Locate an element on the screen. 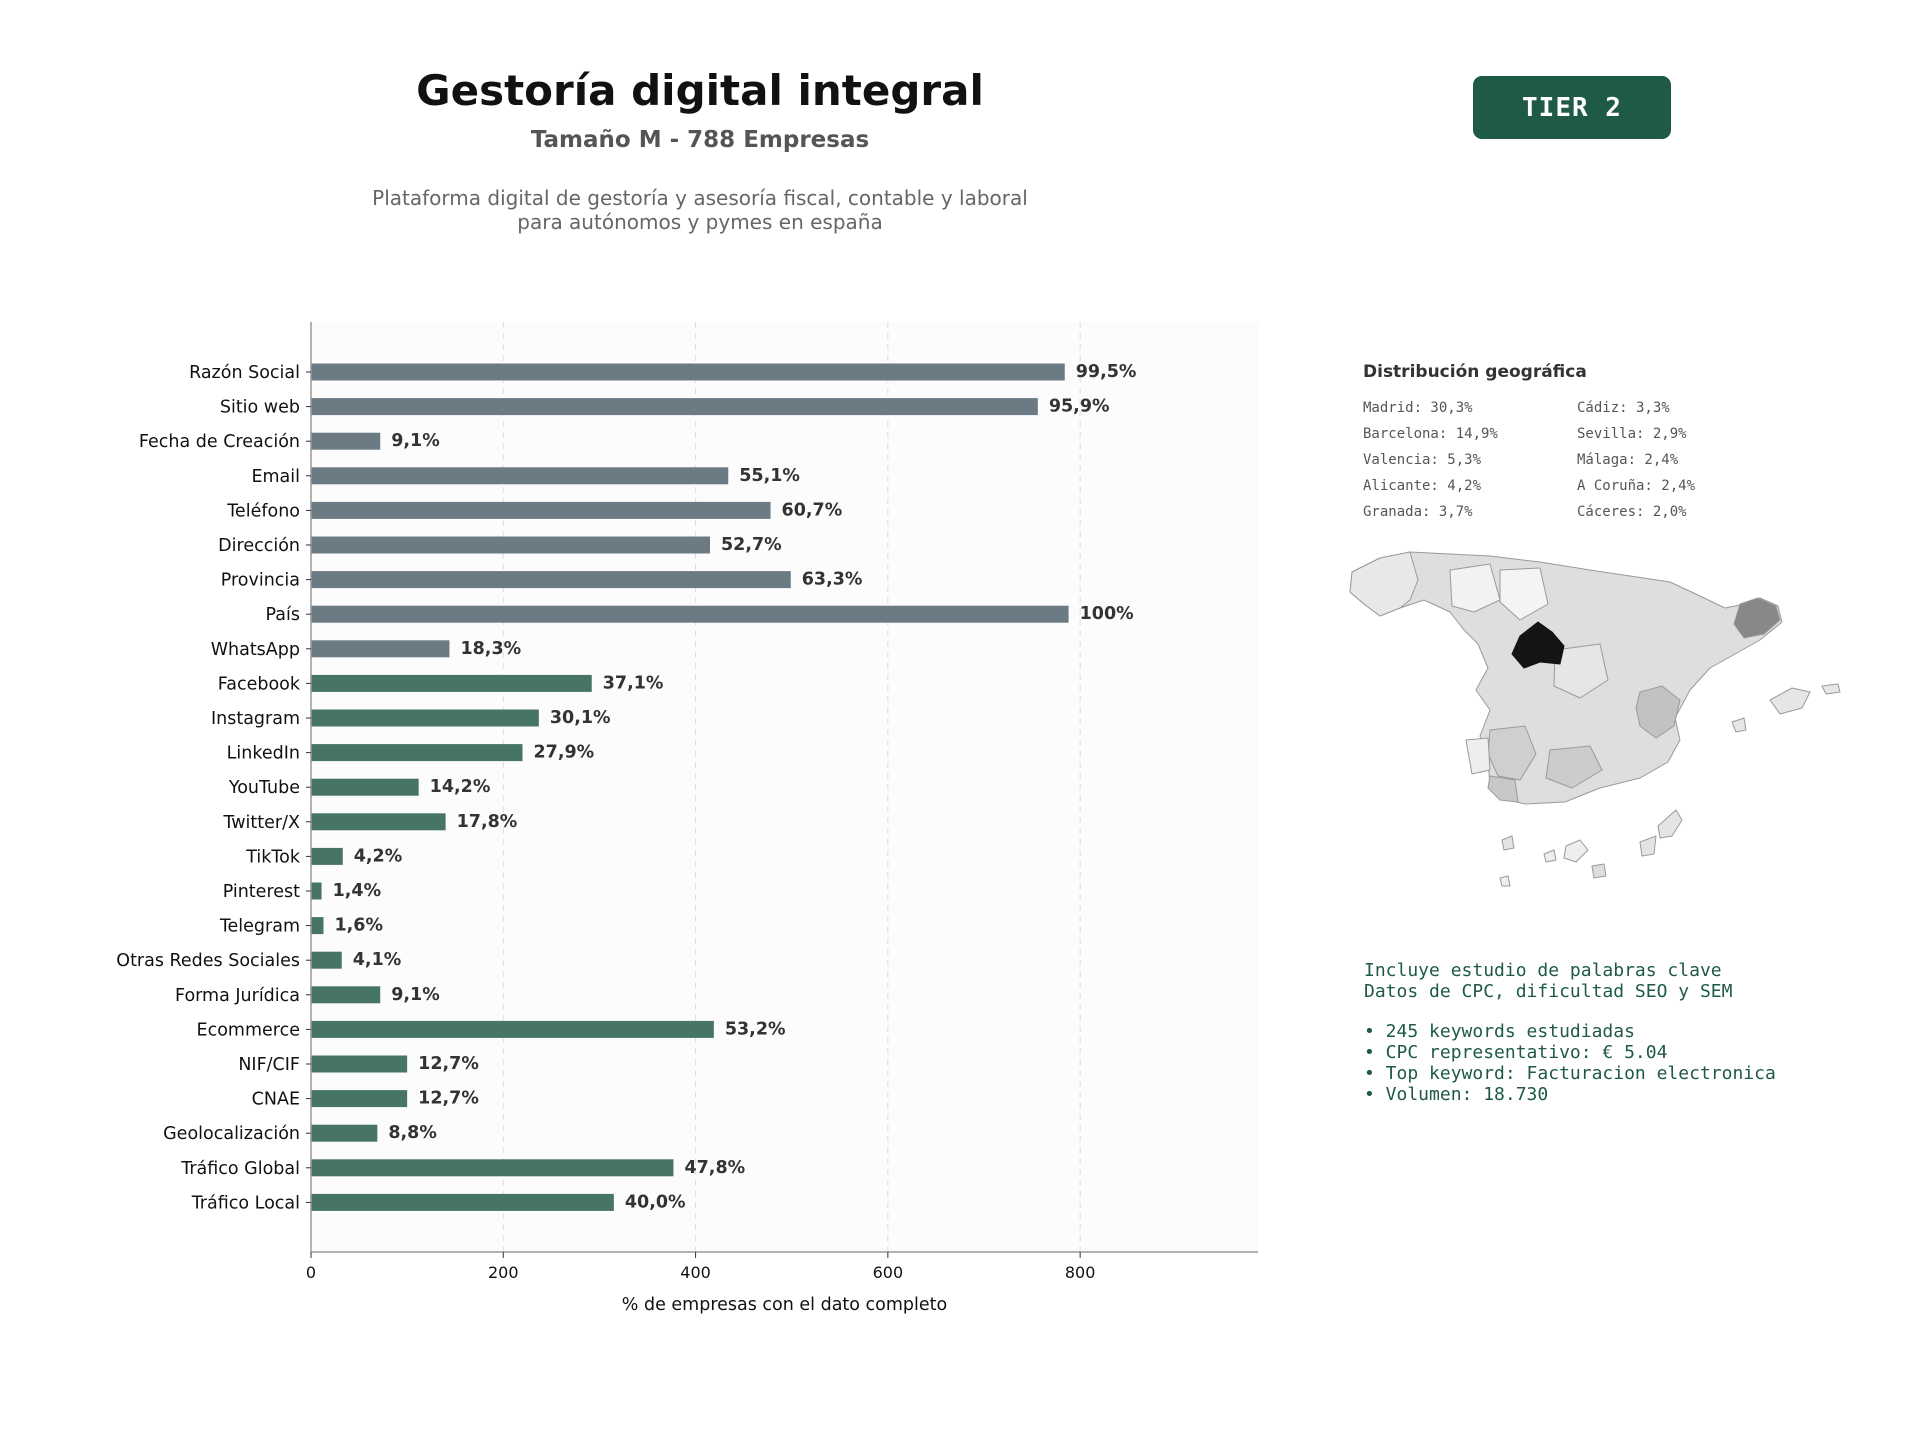  value-label: 37,1% is located at coordinates (633, 683).